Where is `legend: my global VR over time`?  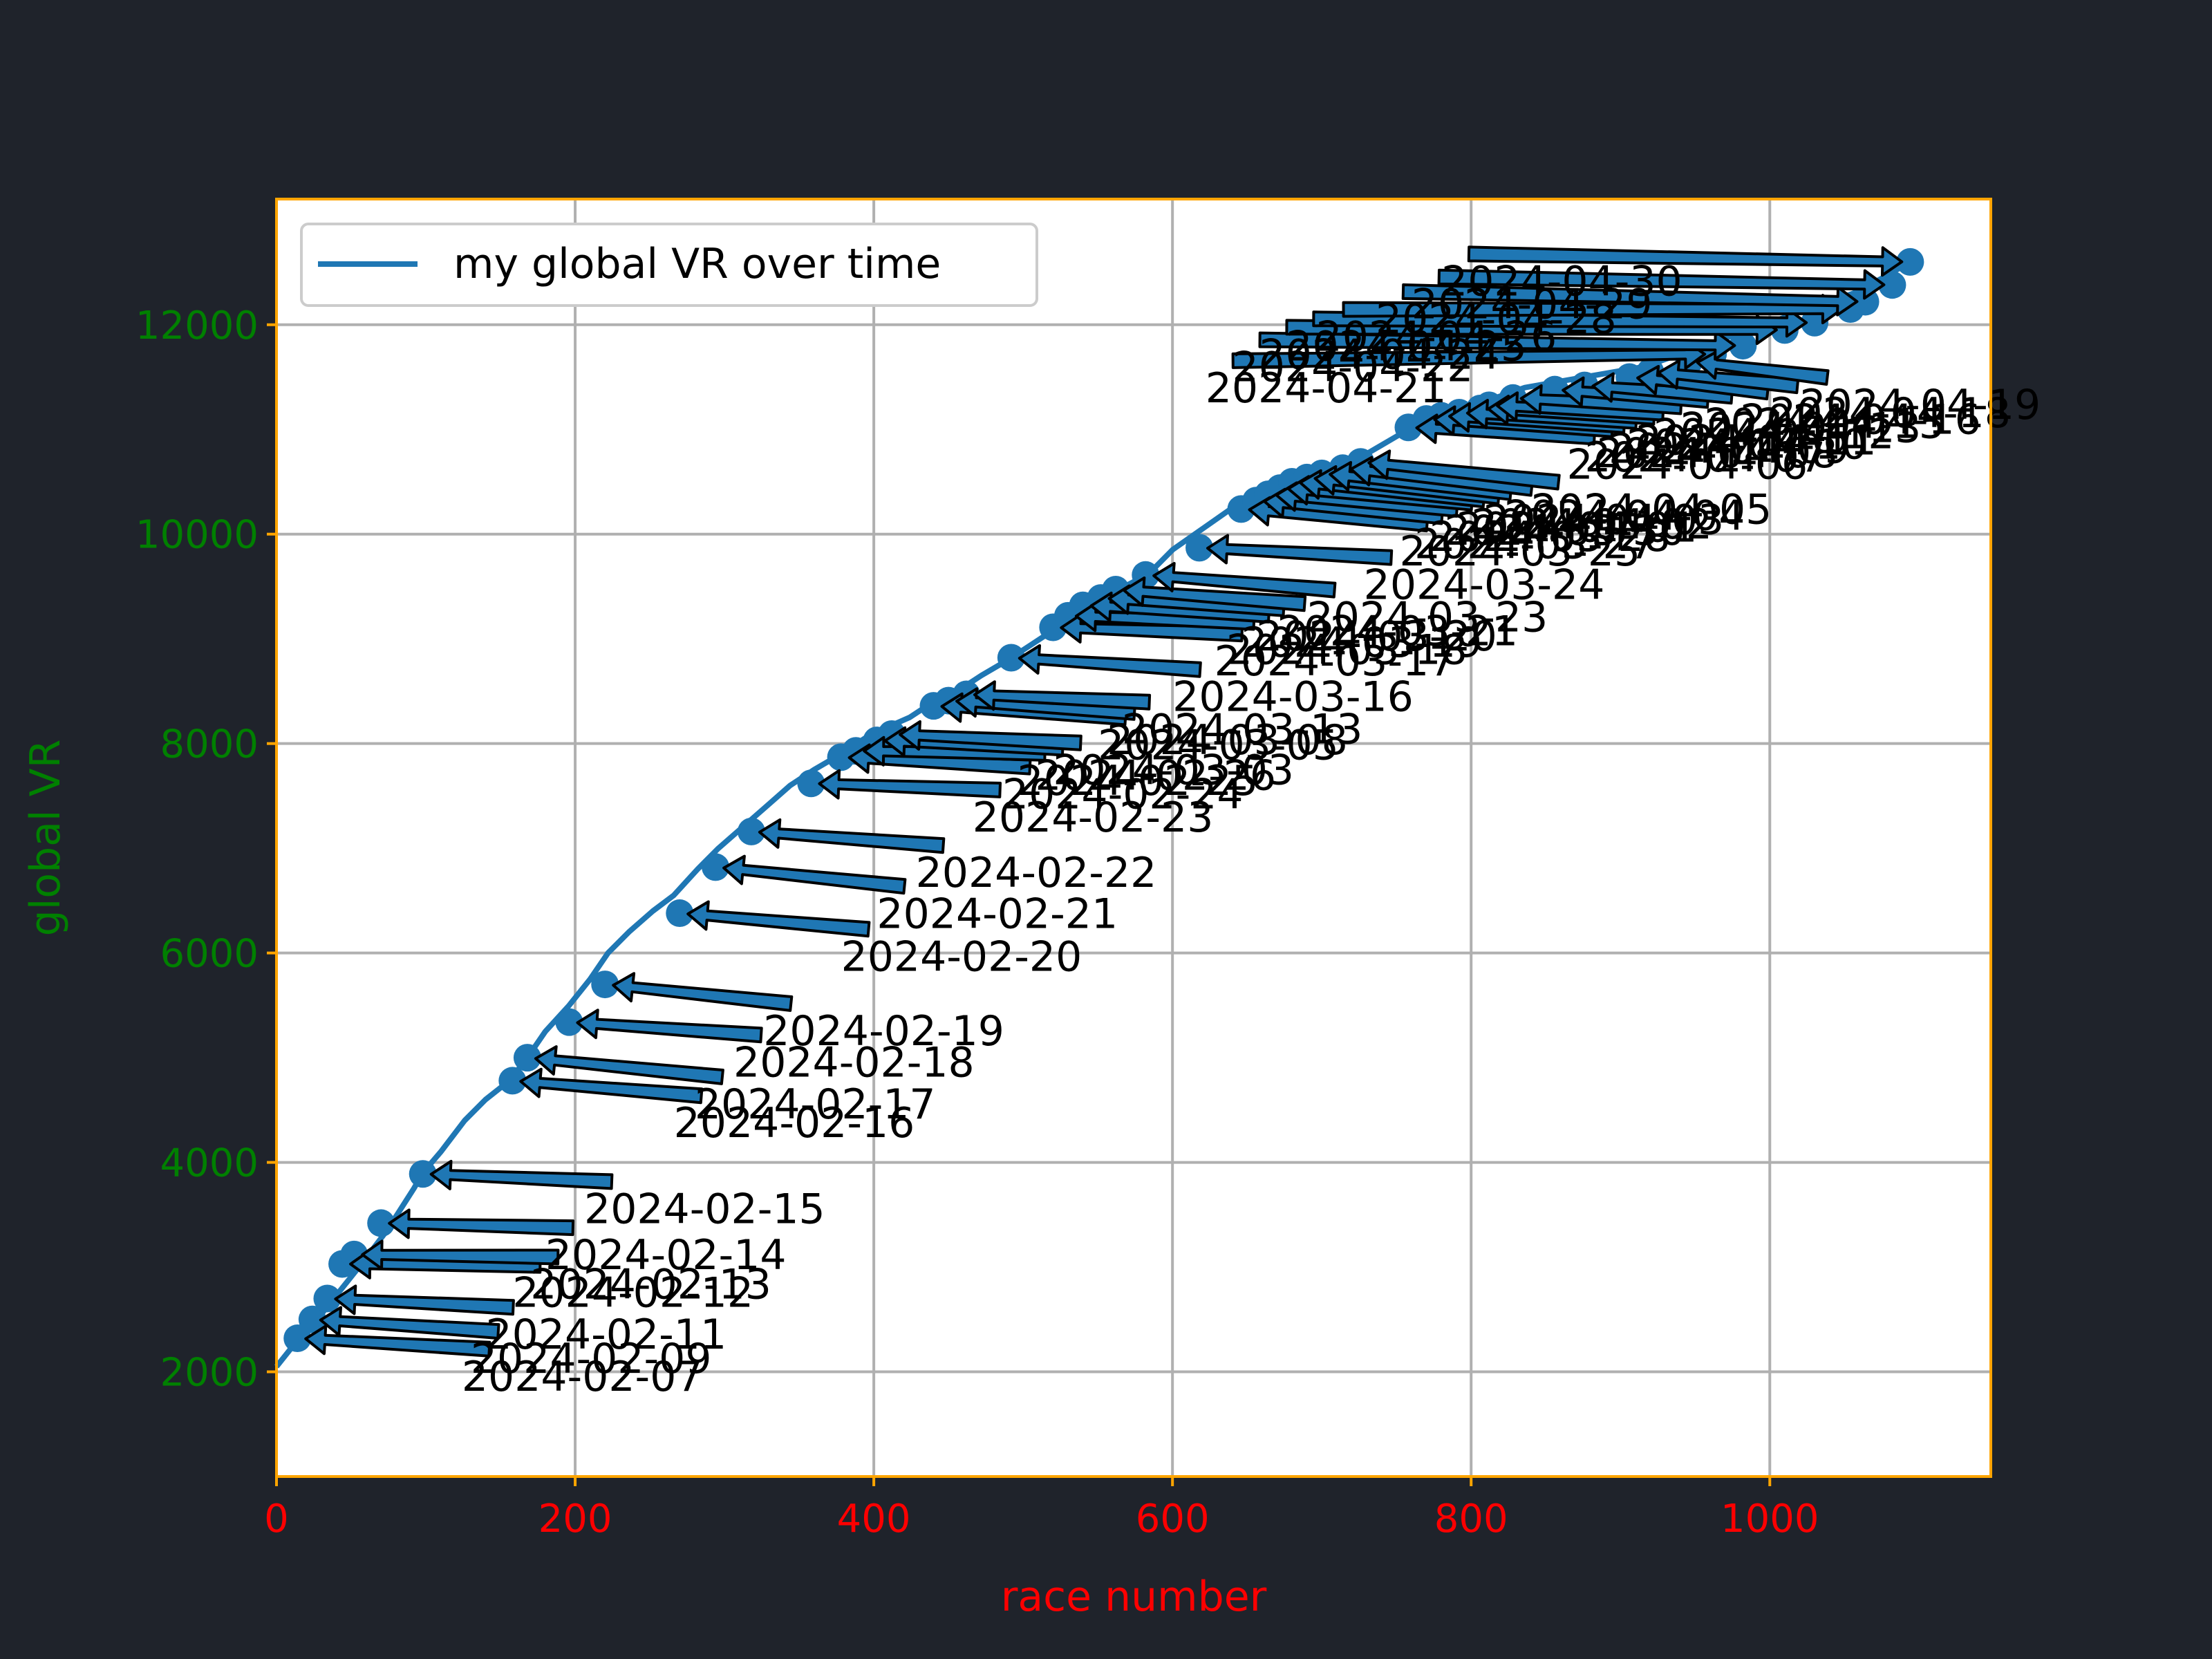
legend: my global VR over time is located at coordinates (669, 265).